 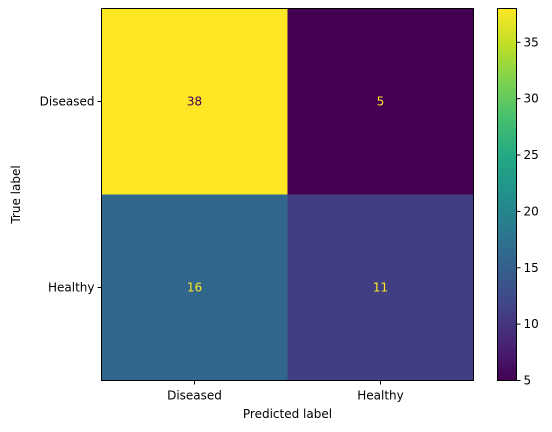 What do you see at coordinates (285, 391) in the screenshot?
I see `x-axis-ticks: Diseased Healthy` at bounding box center [285, 391].